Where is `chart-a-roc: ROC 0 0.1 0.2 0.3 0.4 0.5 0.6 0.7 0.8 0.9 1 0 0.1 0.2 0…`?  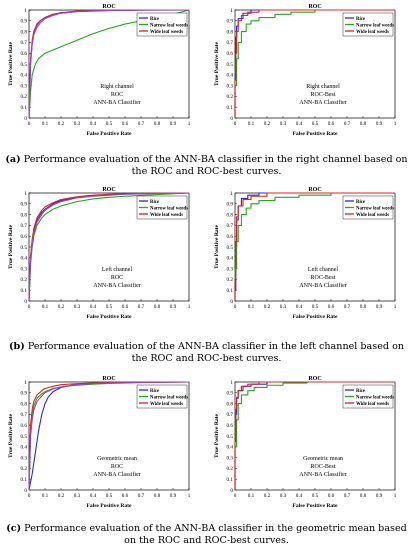
chart-a-roc: ROC 0 0.1 0.2 0.3 0.4 0.5 0.6 0.7 0.8 0.9 1 0 0.1 0.2 0… is located at coordinates (99, 70).